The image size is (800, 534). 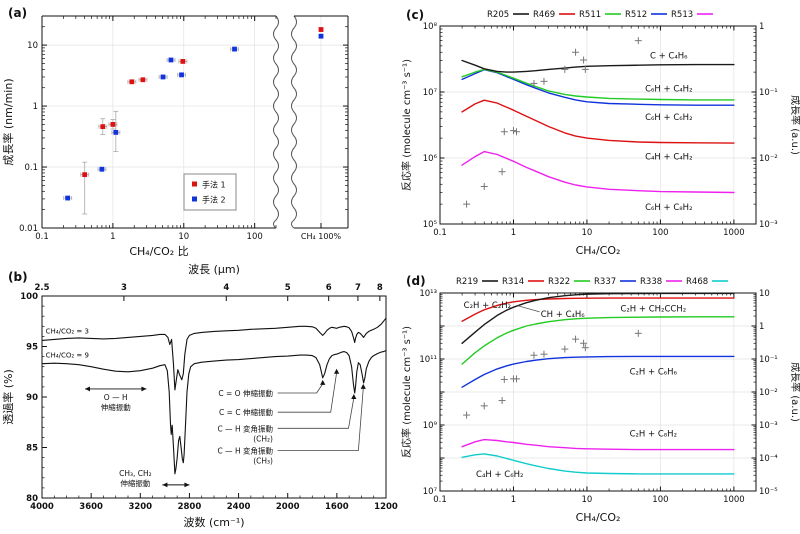 I want to click on y-tick-label-left: 10¹³, so click(x=428, y=294).